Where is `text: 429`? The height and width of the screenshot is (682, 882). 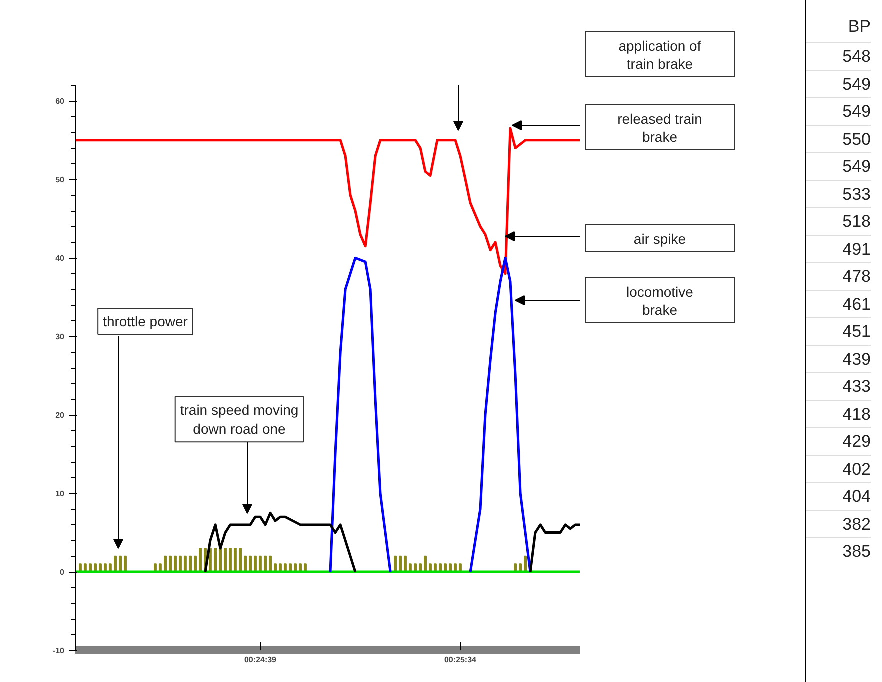
text: 429 is located at coordinates (838, 440).